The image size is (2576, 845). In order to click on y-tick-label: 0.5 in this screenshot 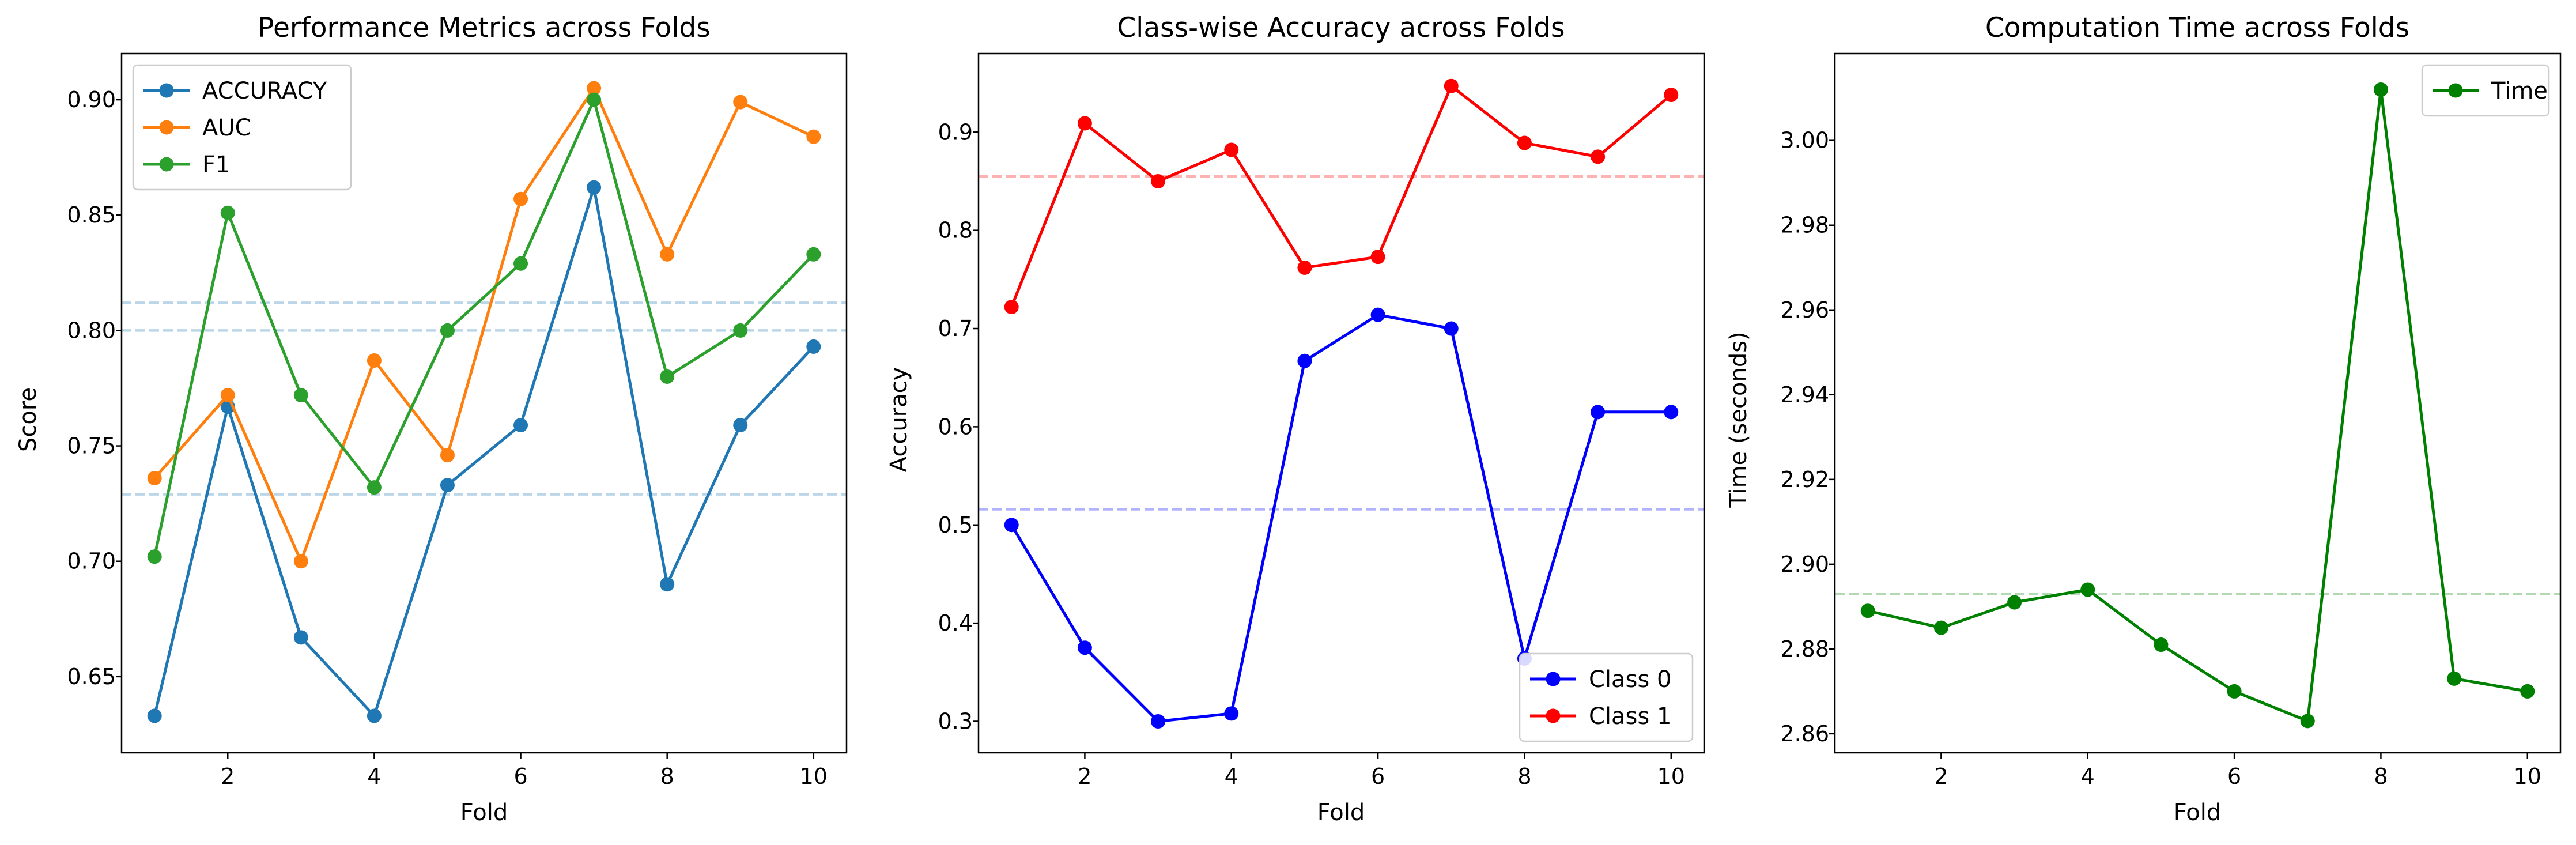, I will do `click(955, 525)`.